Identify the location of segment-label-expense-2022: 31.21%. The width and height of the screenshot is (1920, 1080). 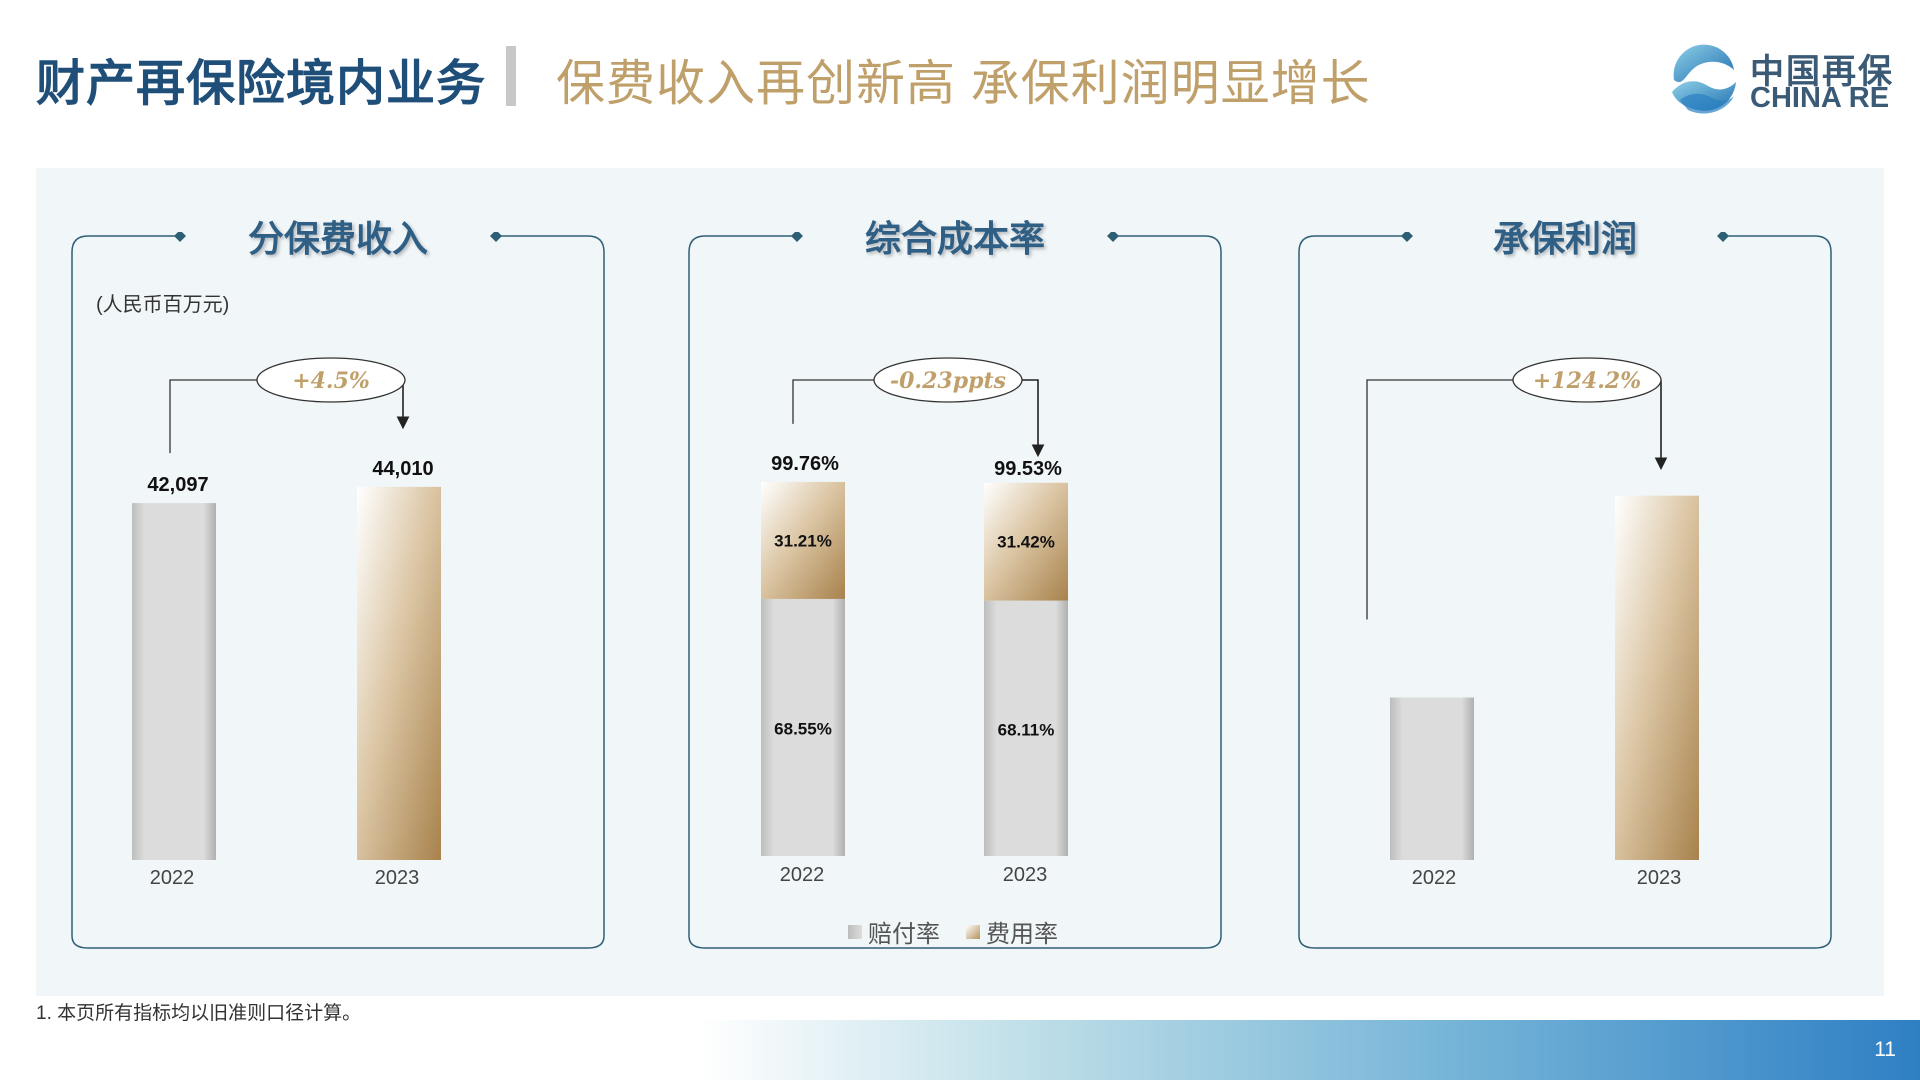
(803, 540).